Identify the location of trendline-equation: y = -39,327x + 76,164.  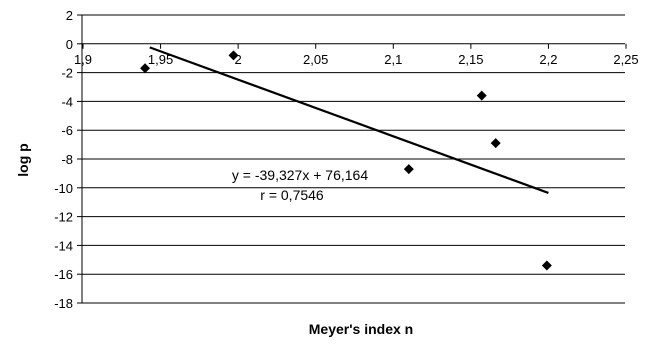
(300, 175).